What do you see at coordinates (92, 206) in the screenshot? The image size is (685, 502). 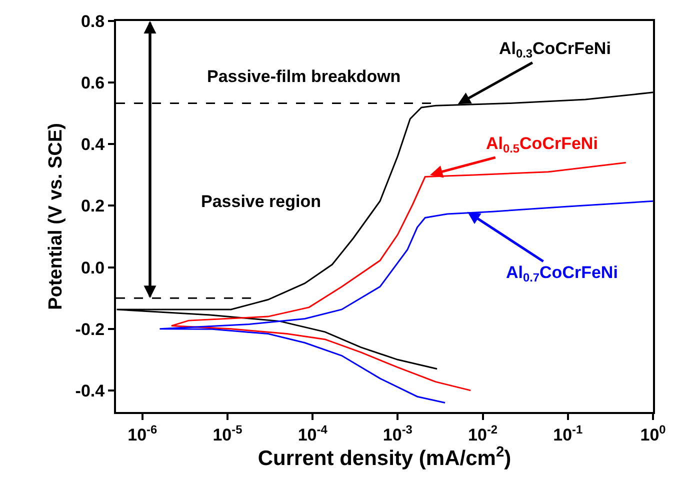 I see `y-tick-label: 0.2` at bounding box center [92, 206].